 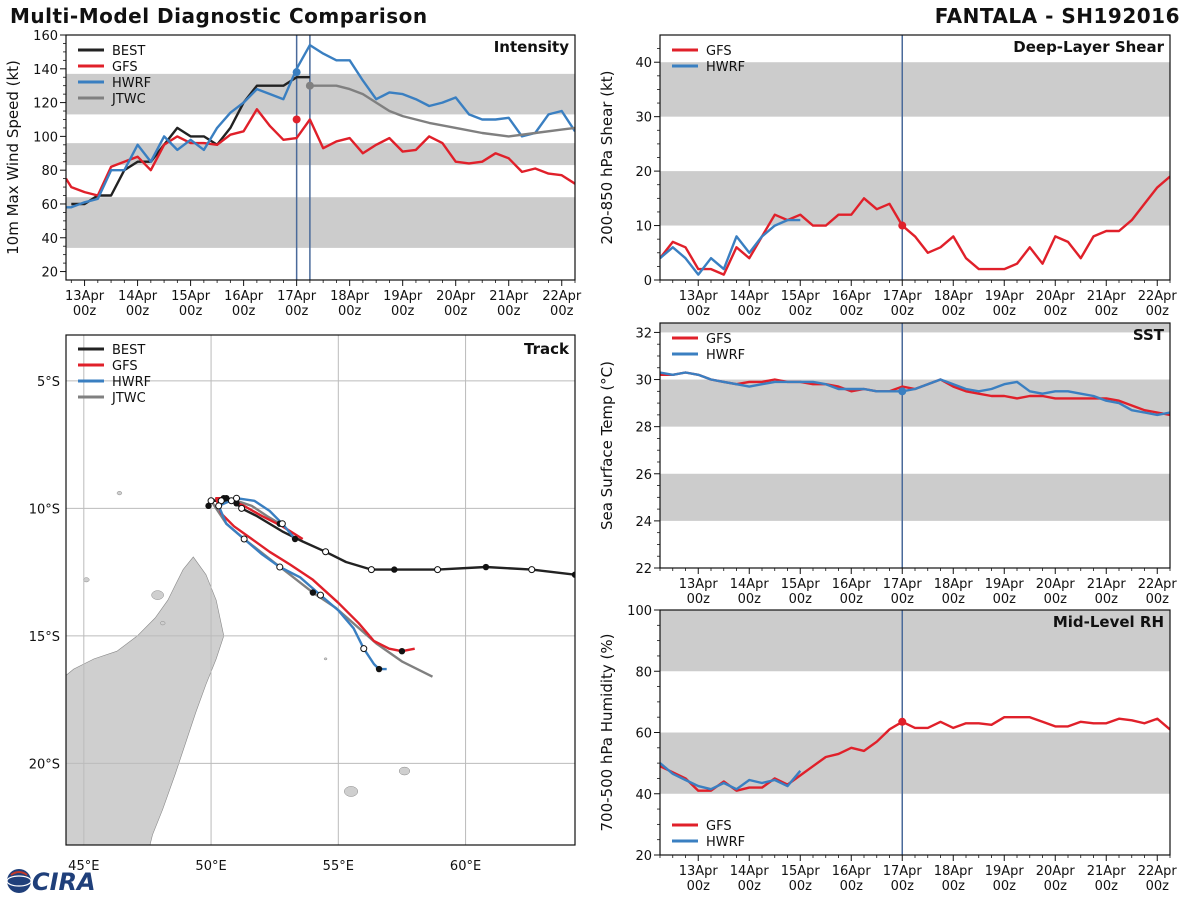 I want to click on shear-xtick-day: 19Apr, so click(x=1005, y=296).